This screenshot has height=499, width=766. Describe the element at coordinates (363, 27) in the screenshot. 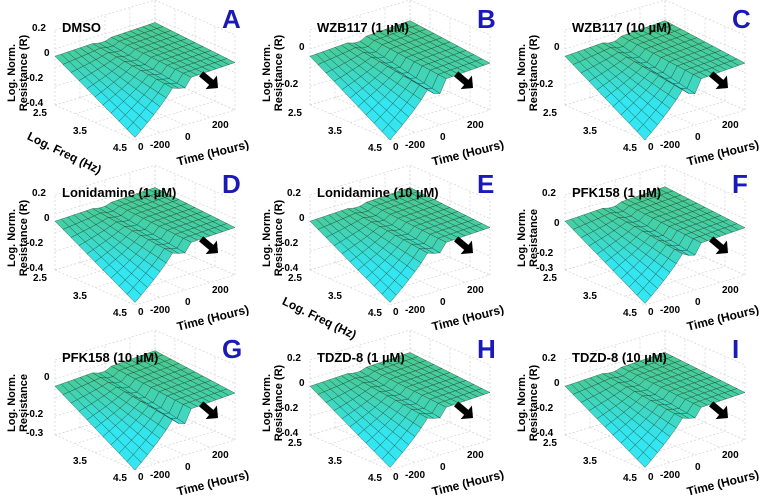

I see `panel-title: WZB117 (1 µM)` at that location.